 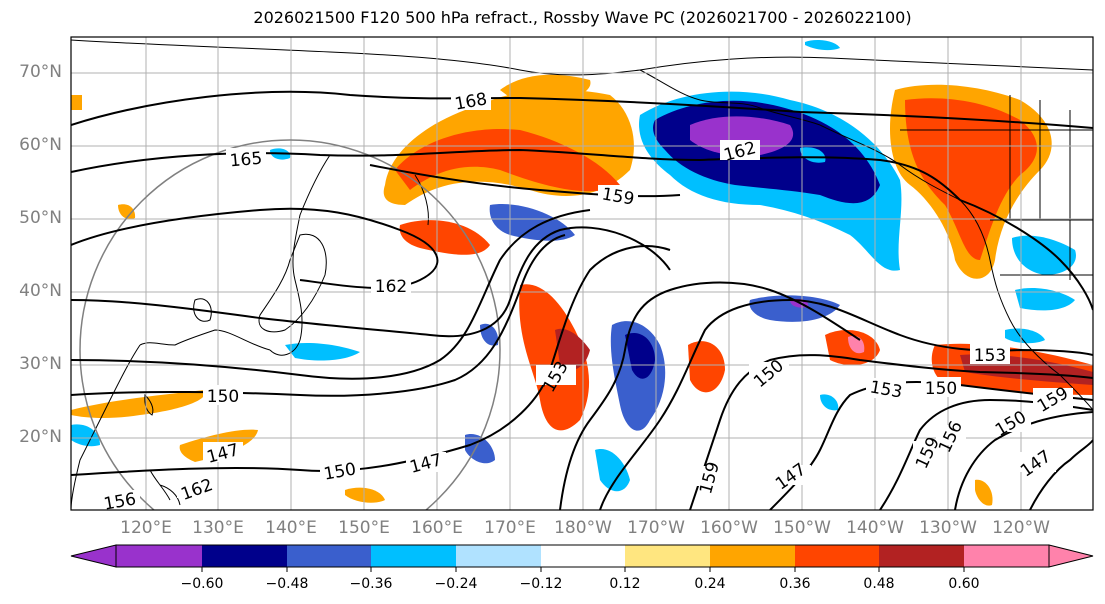 What do you see at coordinates (456, 584) in the screenshot?
I see `colorbar-tick-label: −0.24` at bounding box center [456, 584].